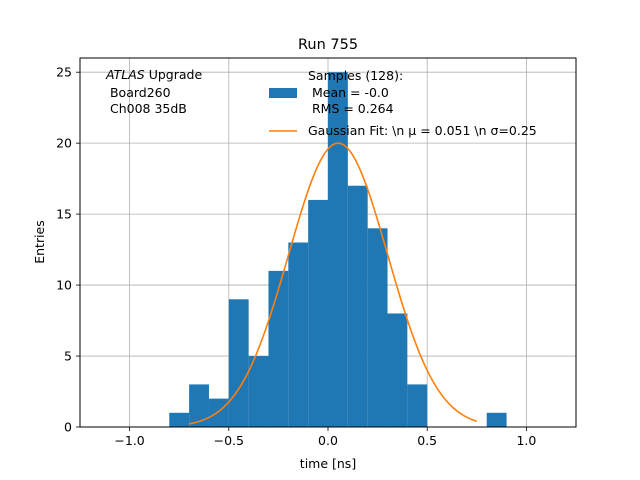 This screenshot has height=480, width=640. I want to click on atlas-italic-label: ATLAS, so click(125, 74).